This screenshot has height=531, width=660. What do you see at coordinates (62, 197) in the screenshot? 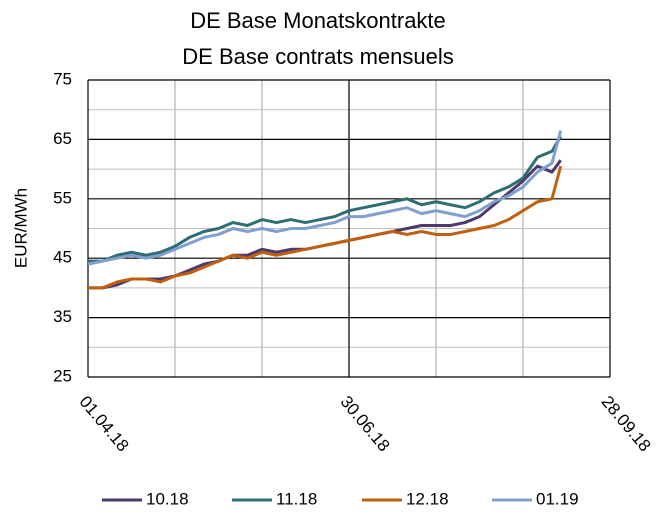
I see `y-tick-label: 55` at bounding box center [62, 197].